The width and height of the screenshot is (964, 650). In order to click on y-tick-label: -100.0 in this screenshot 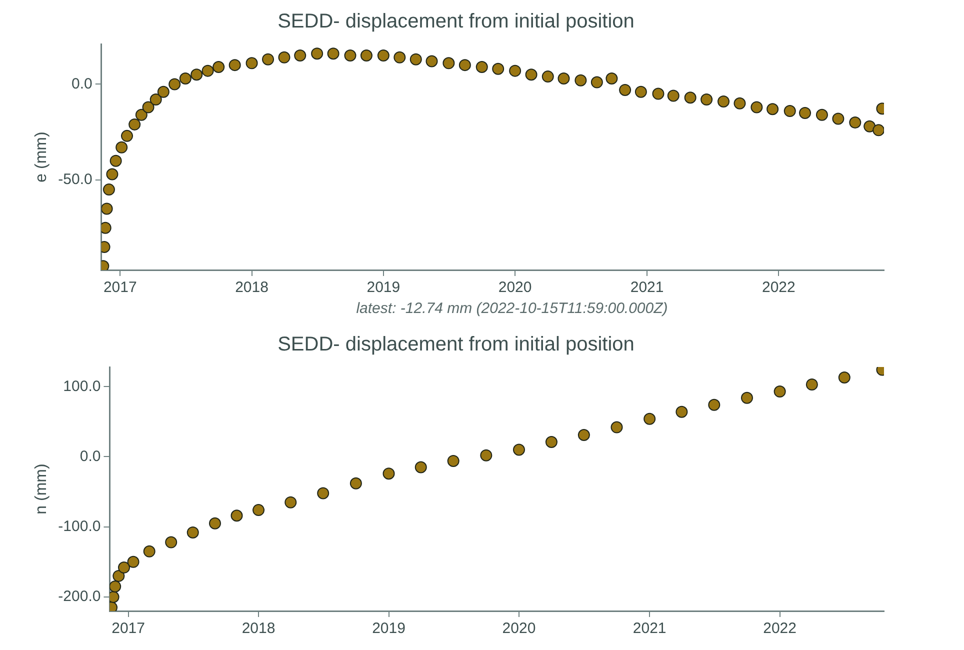, I will do `click(79, 527)`.